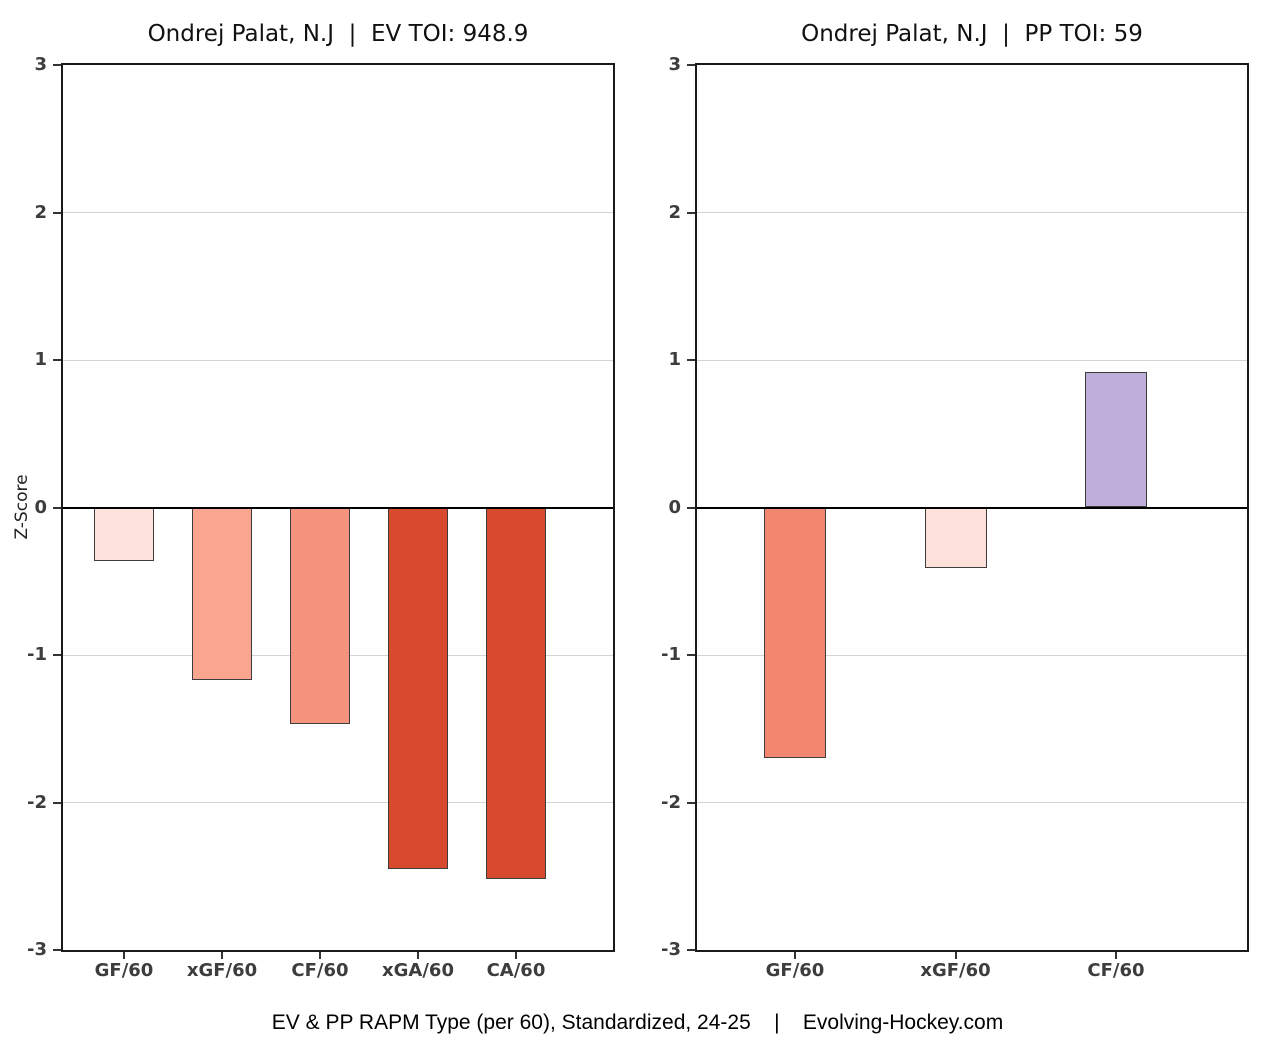 Image resolution: width=1275 pixels, height=1050 pixels. Describe the element at coordinates (320, 616) in the screenshot. I see `bar-EV-CF/60` at that location.